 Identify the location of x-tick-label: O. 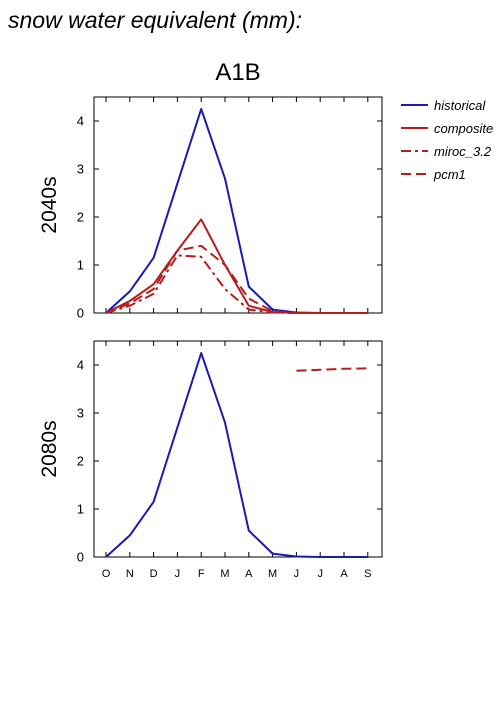
(106, 574).